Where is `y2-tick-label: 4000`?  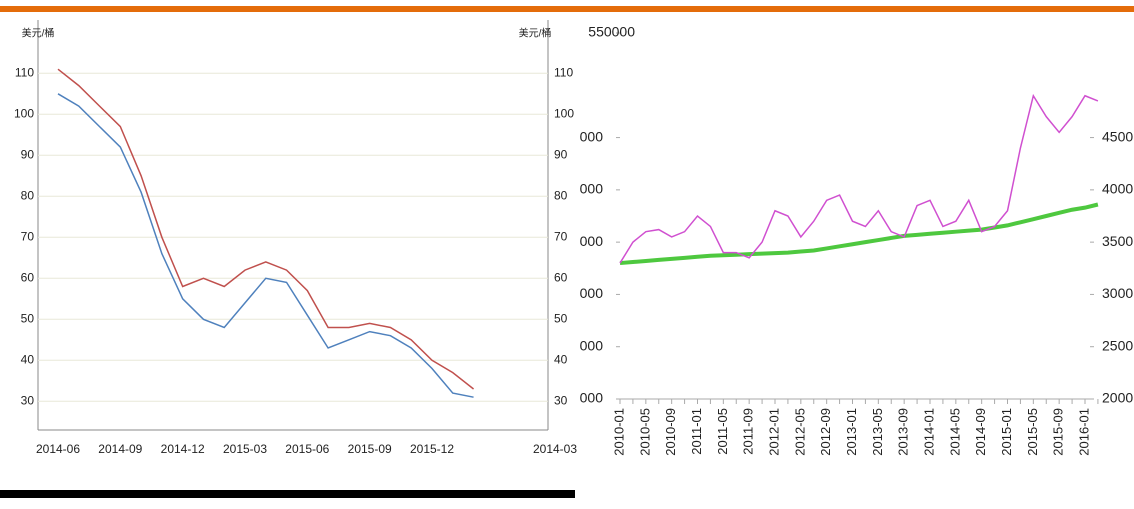 y2-tick-label: 4000 is located at coordinates (1117, 189).